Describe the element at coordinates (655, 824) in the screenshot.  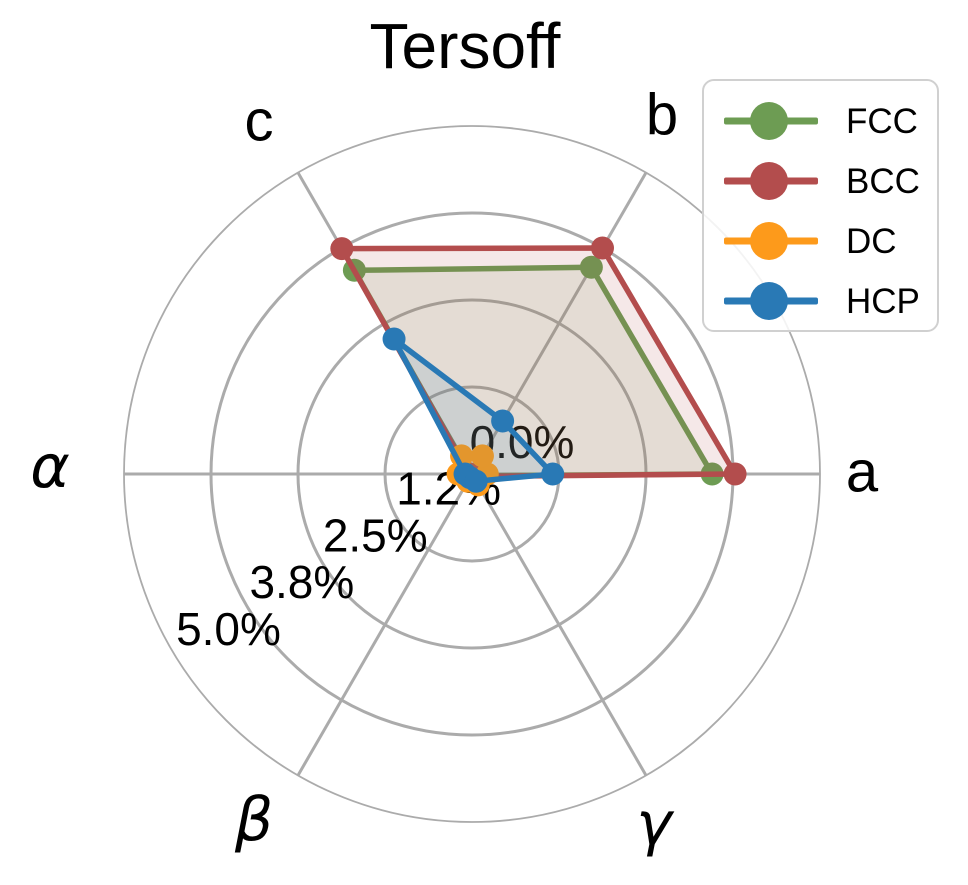
I see `axis-label-gamma: γ` at that location.